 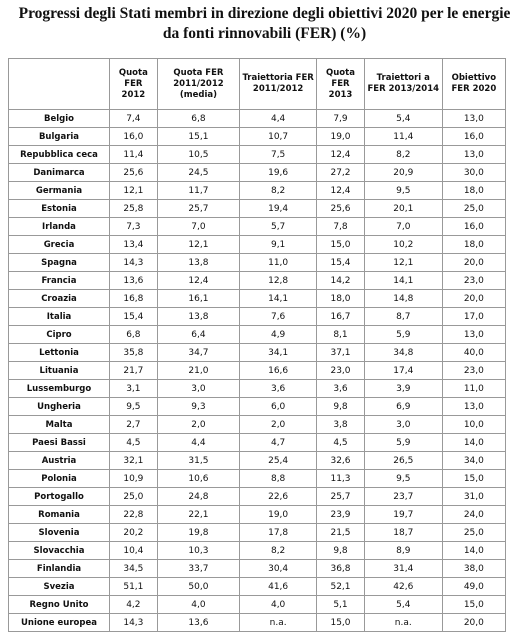 What do you see at coordinates (59, 298) in the screenshot?
I see `country-cell: Croazia` at bounding box center [59, 298].